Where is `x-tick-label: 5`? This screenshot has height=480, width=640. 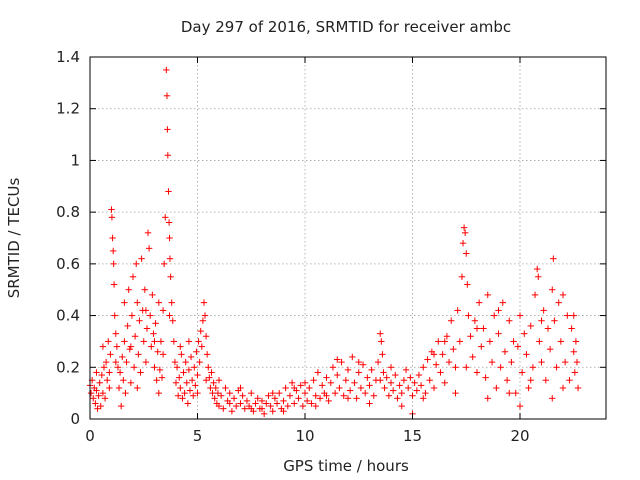 x-tick-label: 5 is located at coordinates (198, 436).